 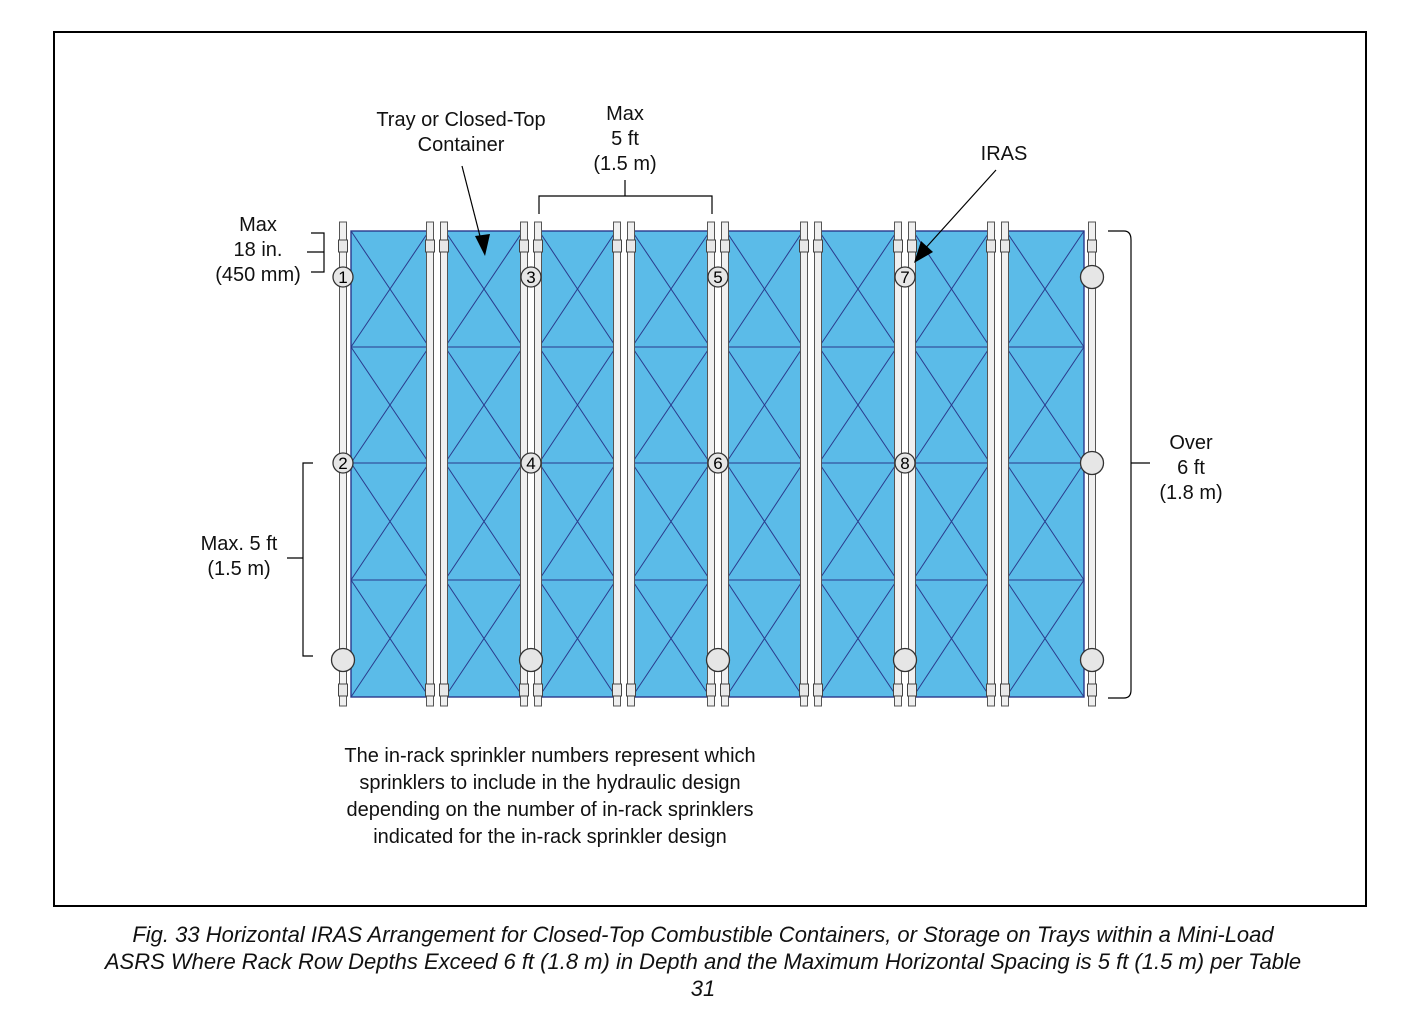 What do you see at coordinates (482, 245) in the screenshot?
I see `tray-arrow-head` at bounding box center [482, 245].